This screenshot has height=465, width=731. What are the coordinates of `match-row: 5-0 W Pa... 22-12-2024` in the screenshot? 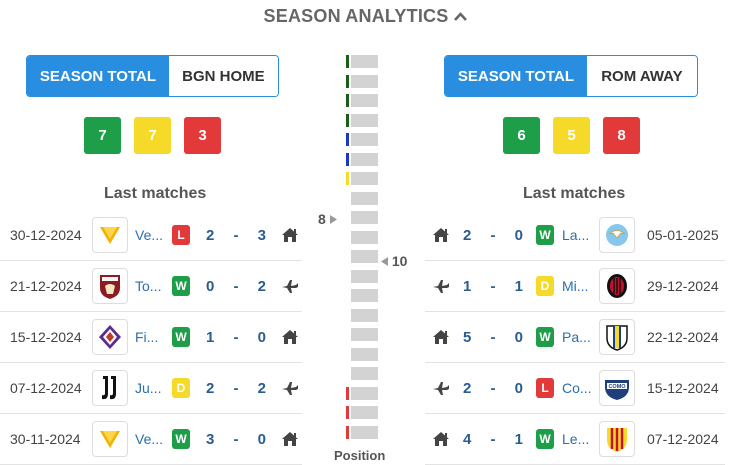 It's located at (575, 337).